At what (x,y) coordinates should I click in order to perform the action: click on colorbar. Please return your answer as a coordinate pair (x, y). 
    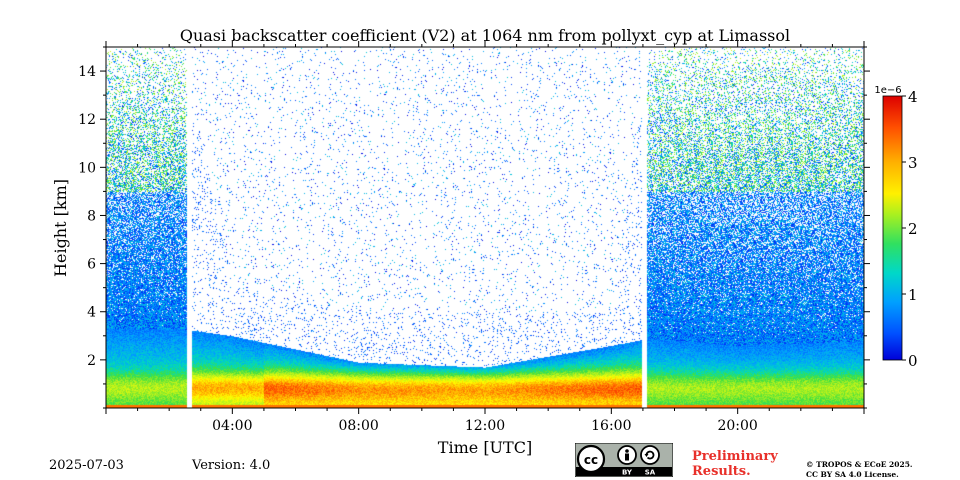
    Looking at the image, I should click on (892, 228).